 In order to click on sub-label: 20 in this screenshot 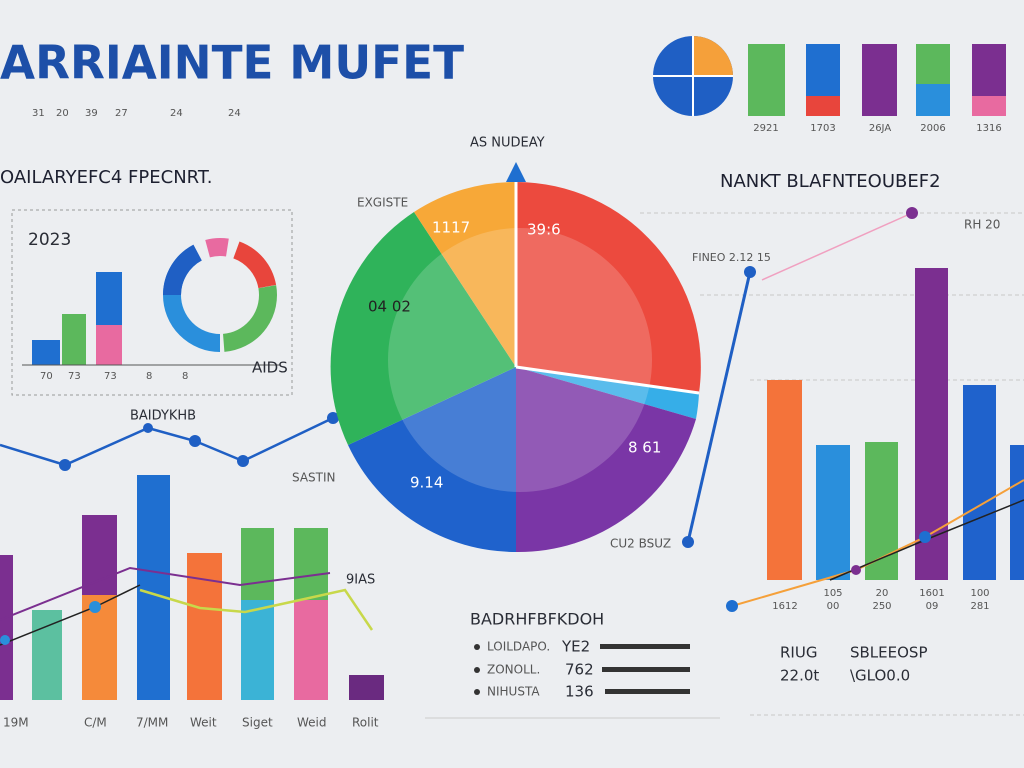, I will do `click(62, 113)`.